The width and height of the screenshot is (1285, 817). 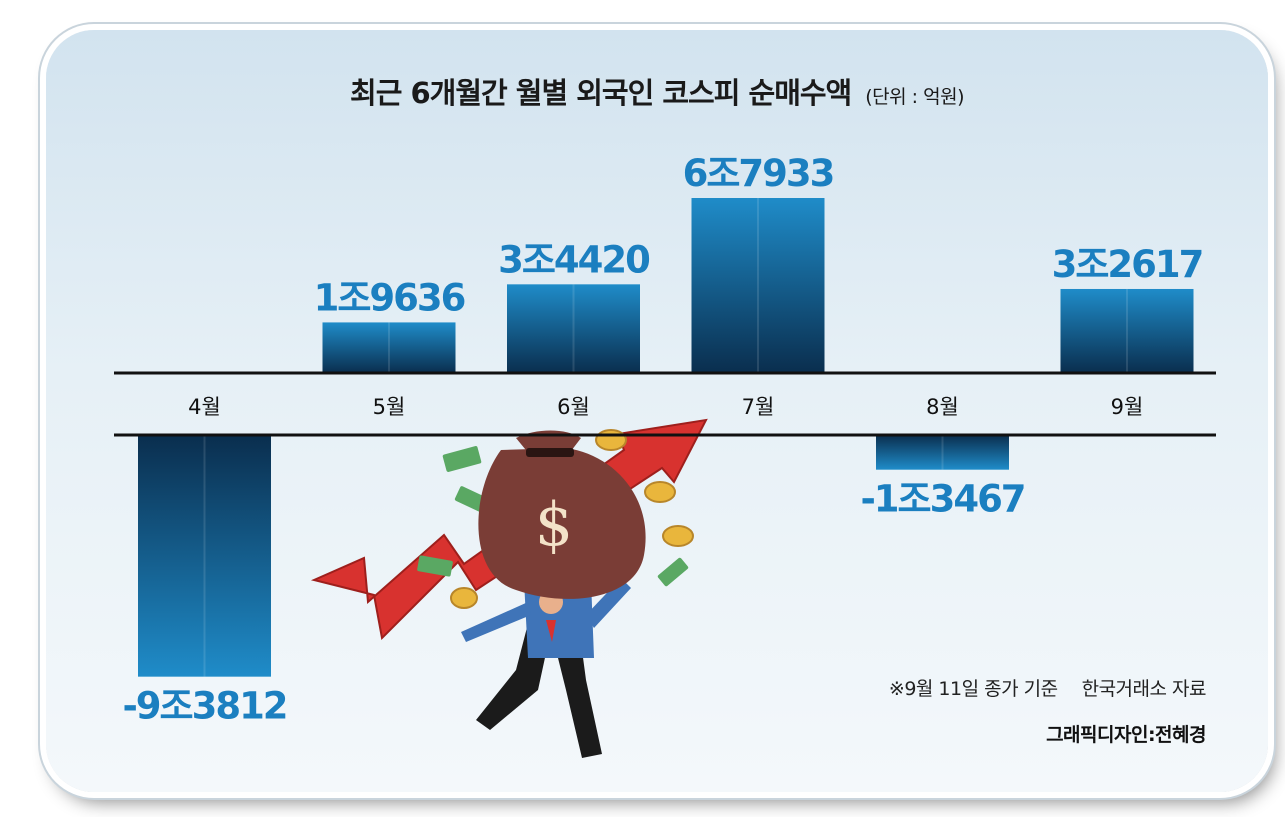 What do you see at coordinates (573, 259) in the screenshot?
I see `data-label-6월: 3조4420` at bounding box center [573, 259].